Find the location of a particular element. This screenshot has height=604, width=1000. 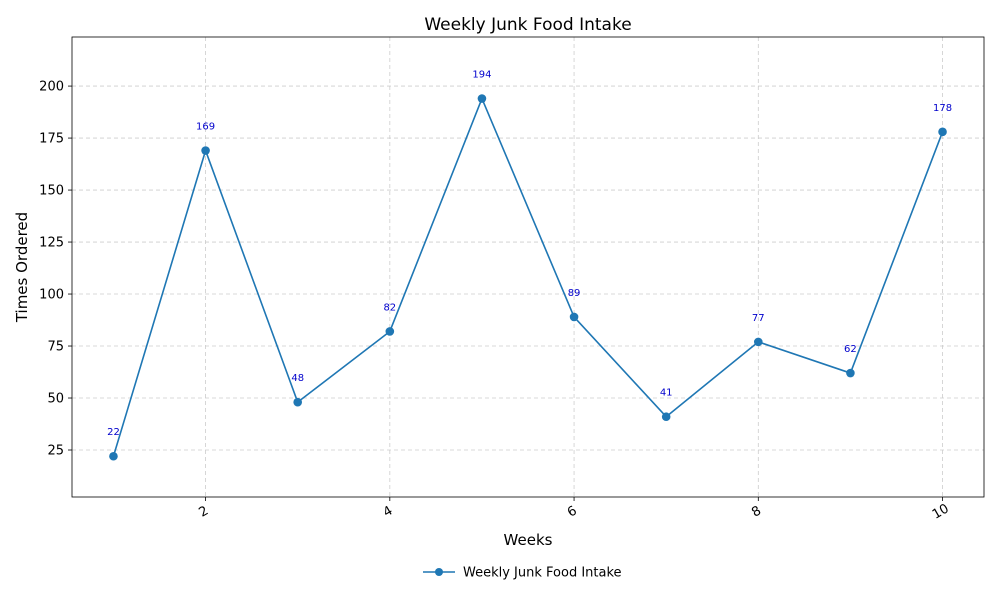

y-tick-label: 125 is located at coordinates (51, 243).